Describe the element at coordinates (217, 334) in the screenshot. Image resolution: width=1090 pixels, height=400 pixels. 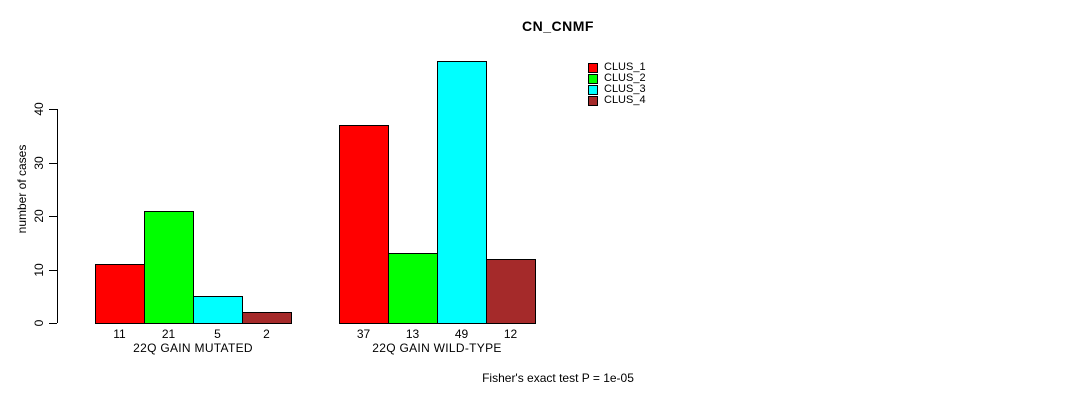
I see `bar-value-label: 5` at that location.